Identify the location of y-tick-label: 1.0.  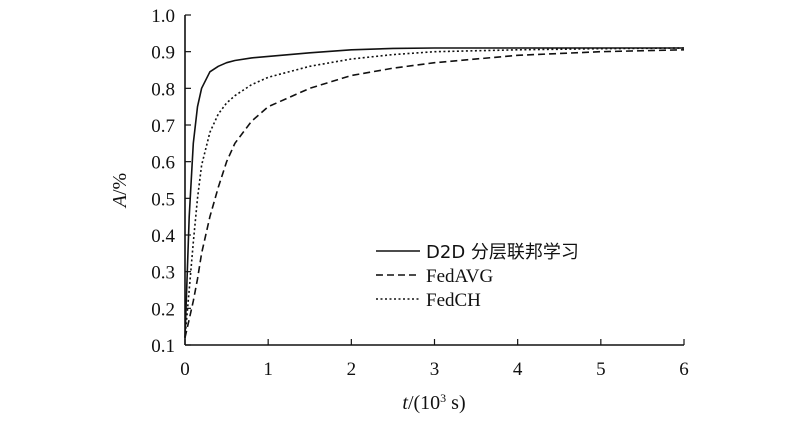
(163, 16).